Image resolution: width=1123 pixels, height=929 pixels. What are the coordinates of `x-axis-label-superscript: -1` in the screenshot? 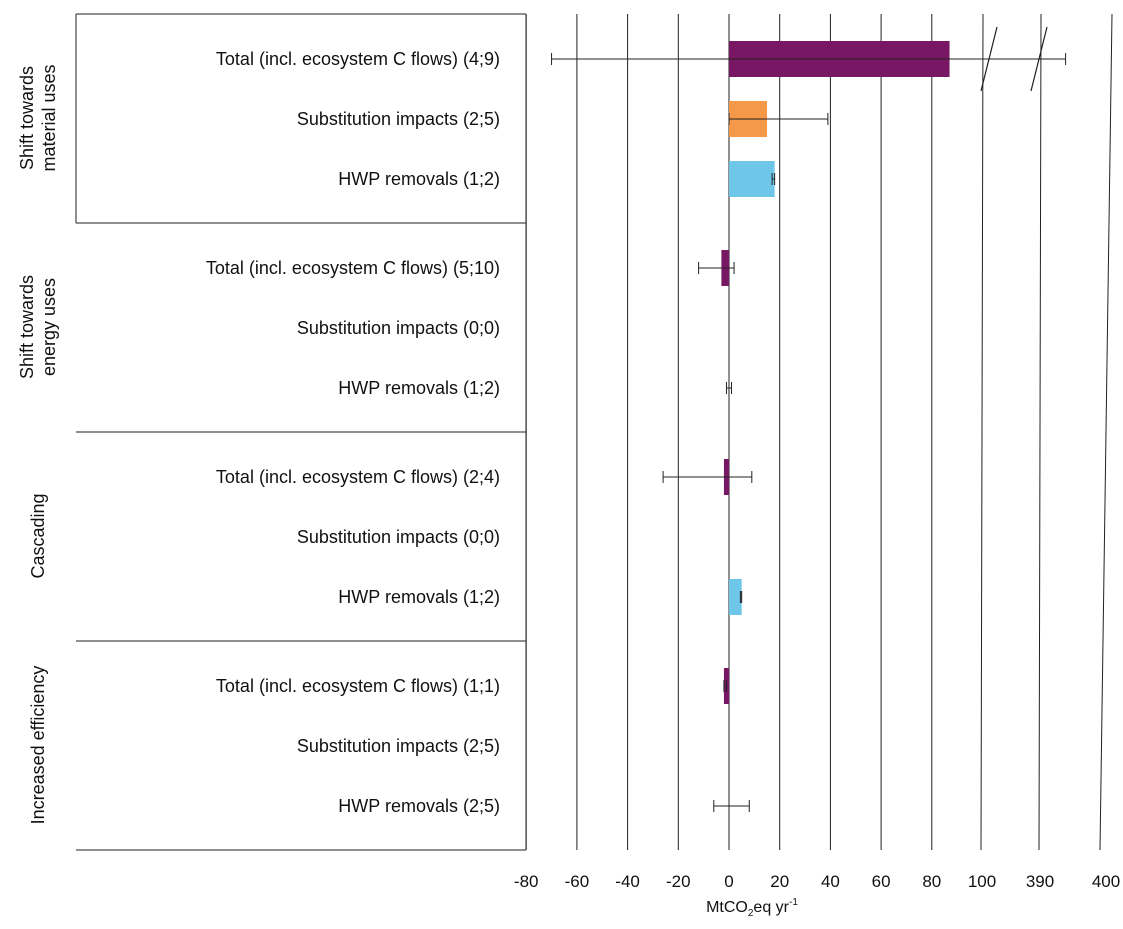 It's located at (793, 902).